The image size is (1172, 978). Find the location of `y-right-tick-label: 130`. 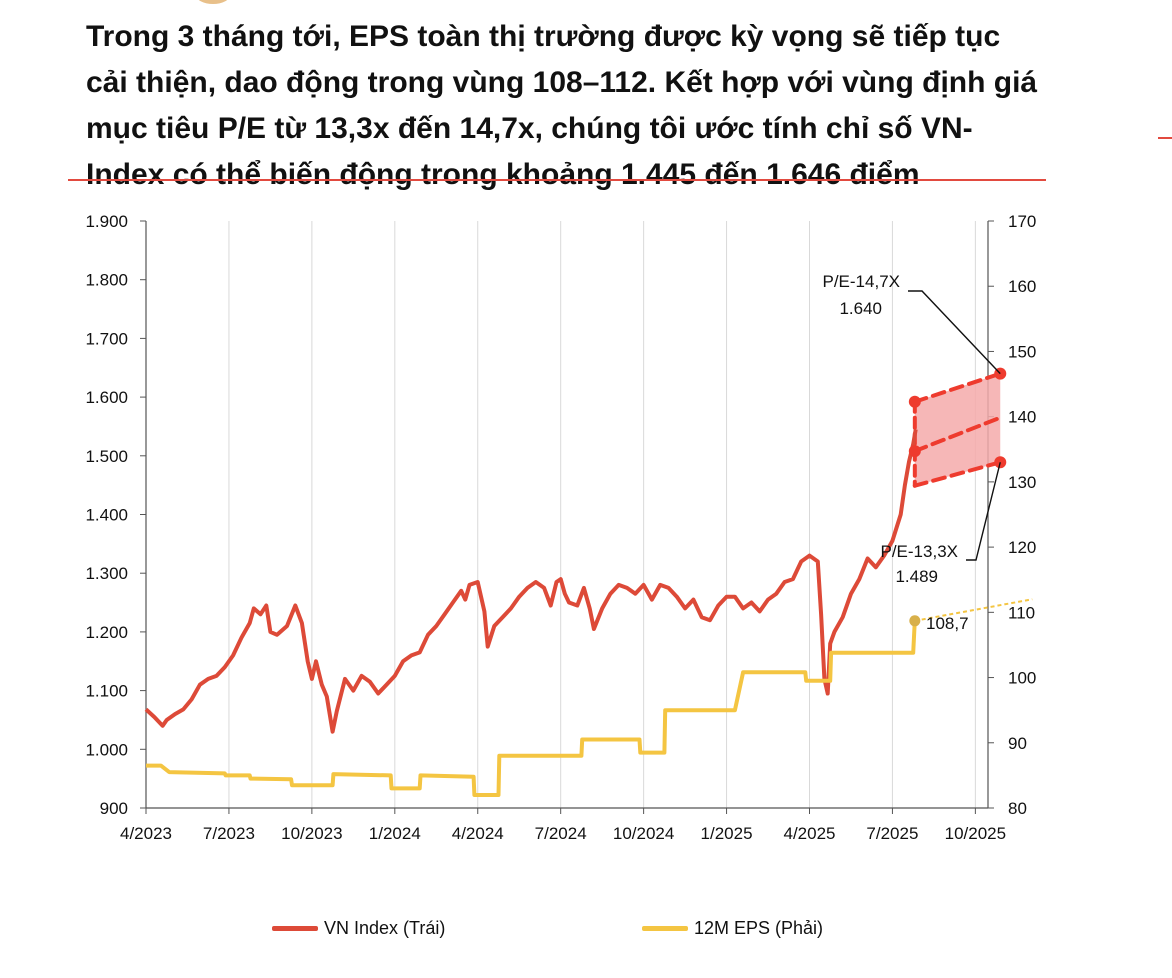

y-right-tick-label: 130 is located at coordinates (1022, 482).